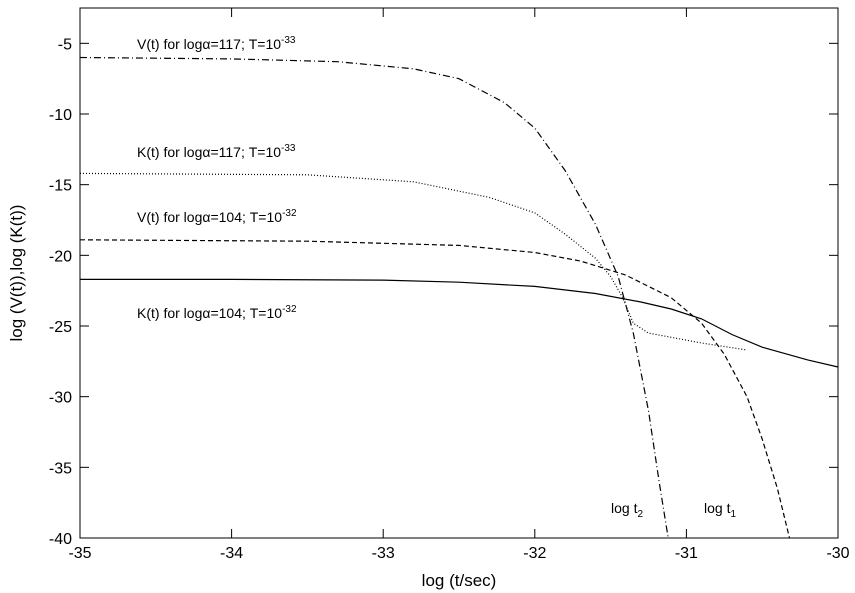 The image size is (855, 593). Describe the element at coordinates (79, 553) in the screenshot. I see `x-tick-label: -35` at that location.